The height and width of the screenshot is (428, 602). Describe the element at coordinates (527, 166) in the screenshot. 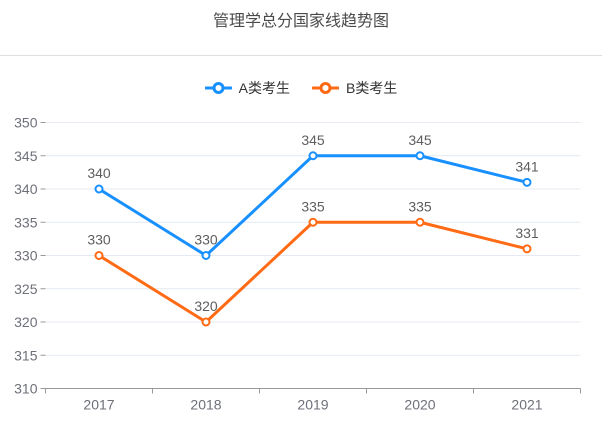

I see `data-label: 341` at that location.